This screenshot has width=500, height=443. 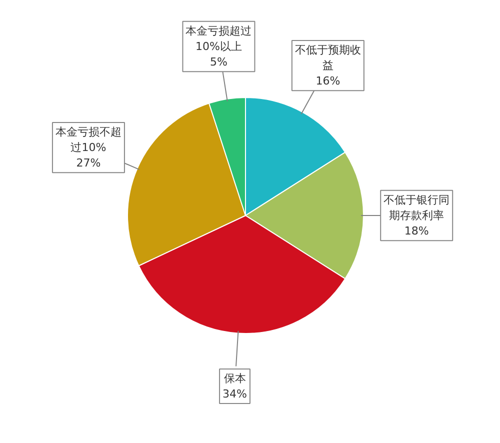 What do you see at coordinates (88, 163) in the screenshot?
I see `data-label: 27%` at bounding box center [88, 163].